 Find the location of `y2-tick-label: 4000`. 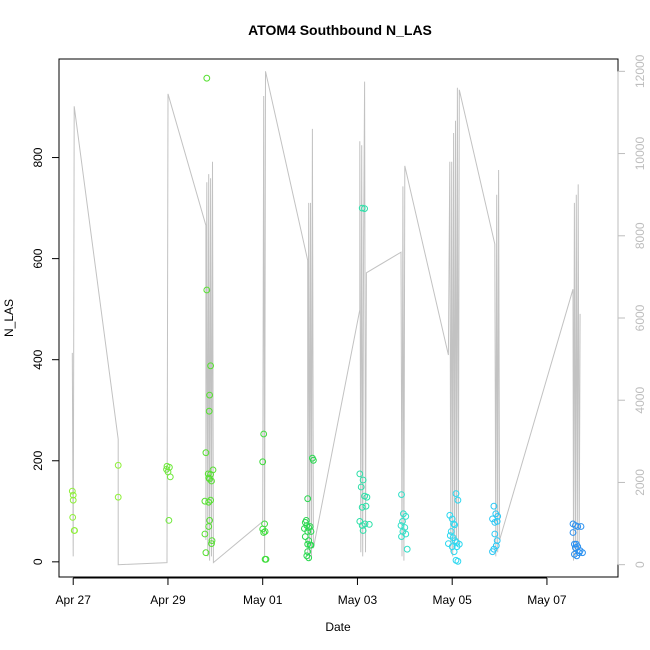

y2-tick-label: 4000 is located at coordinates (640, 400).